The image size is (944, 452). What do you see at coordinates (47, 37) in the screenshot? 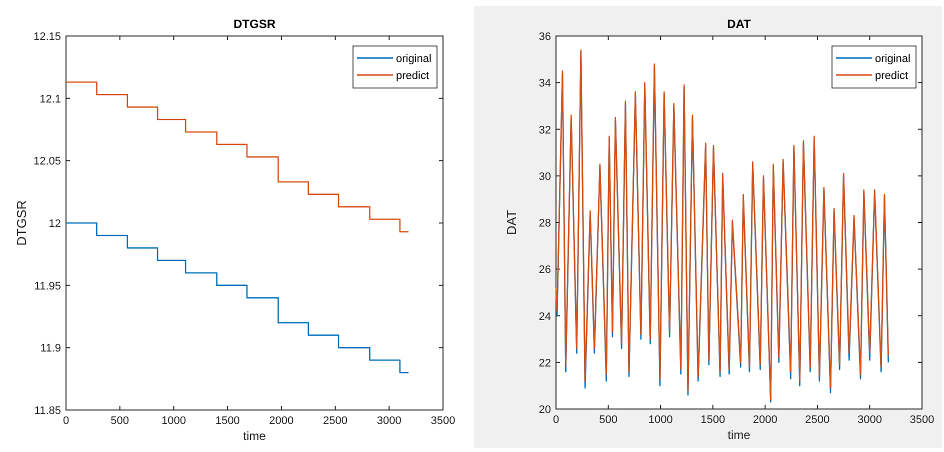
I see `y-tick-label: 12.15` at bounding box center [47, 37].